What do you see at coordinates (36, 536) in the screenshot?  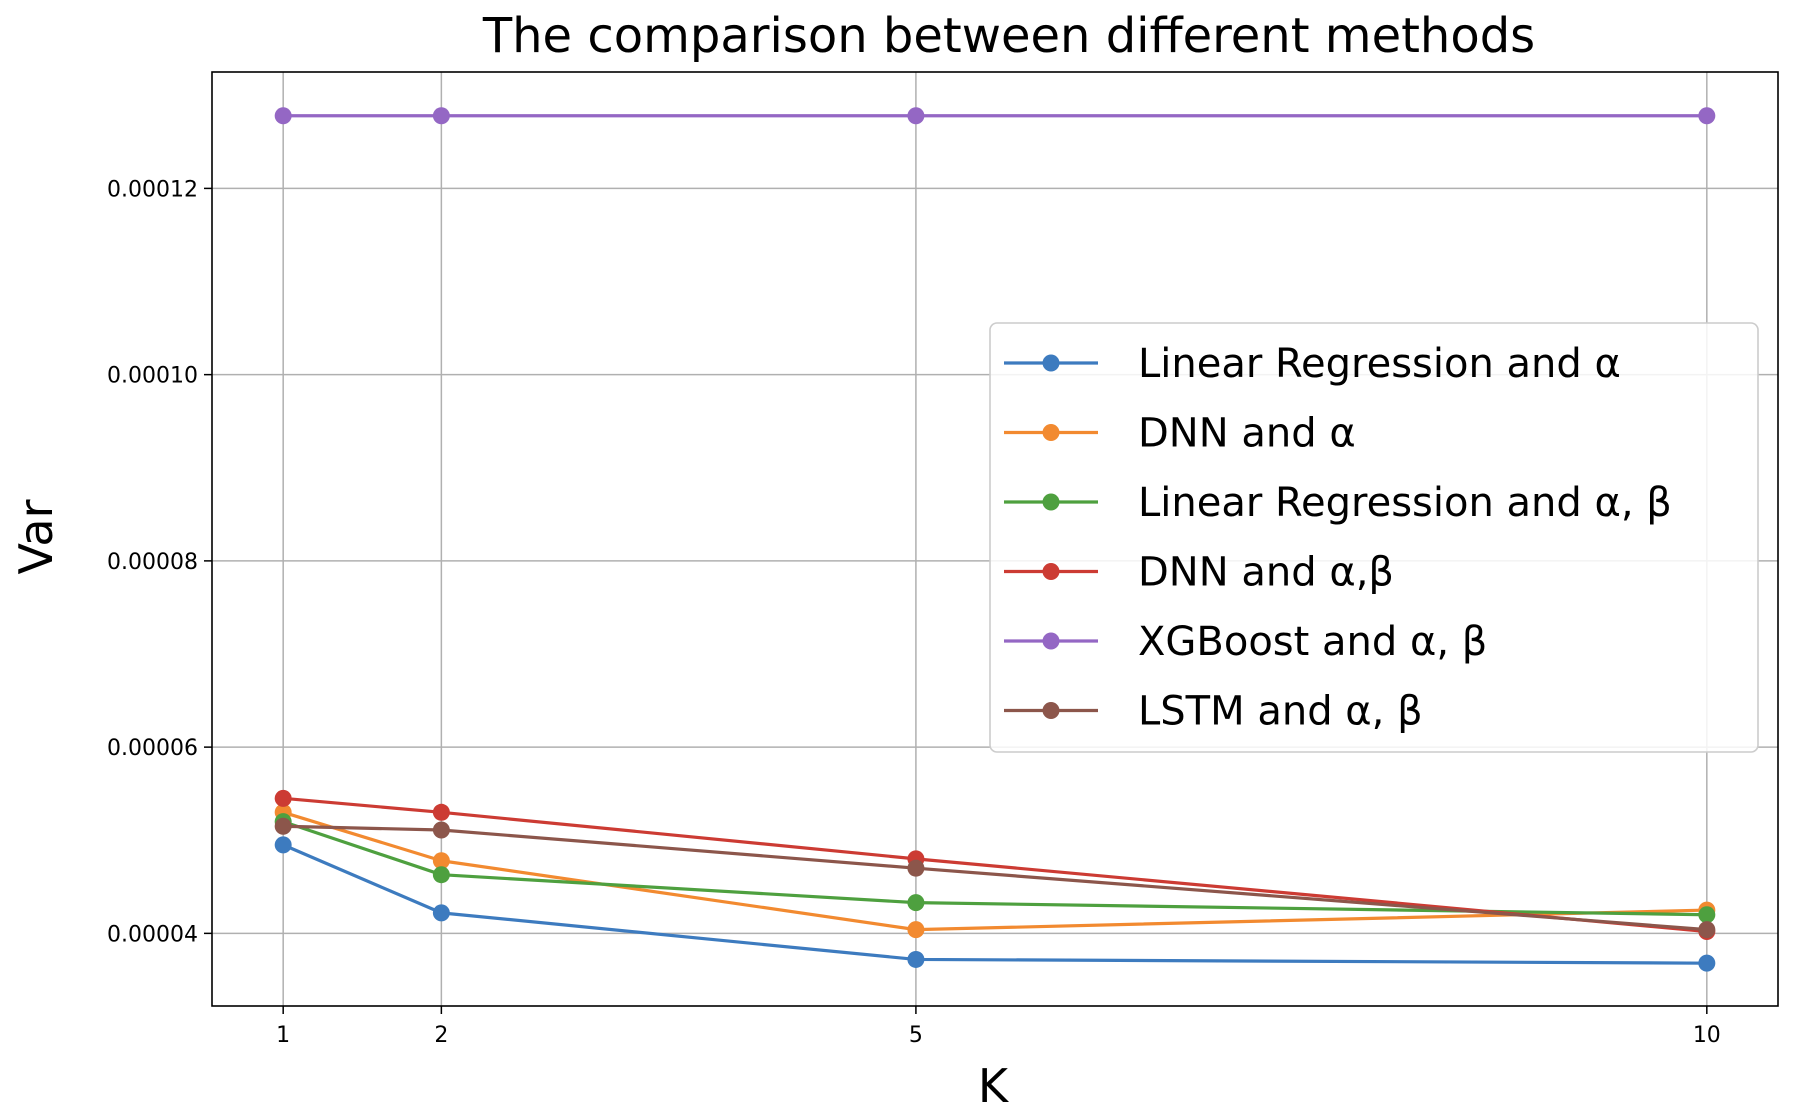 I see `y-axis-label: Var` at bounding box center [36, 536].